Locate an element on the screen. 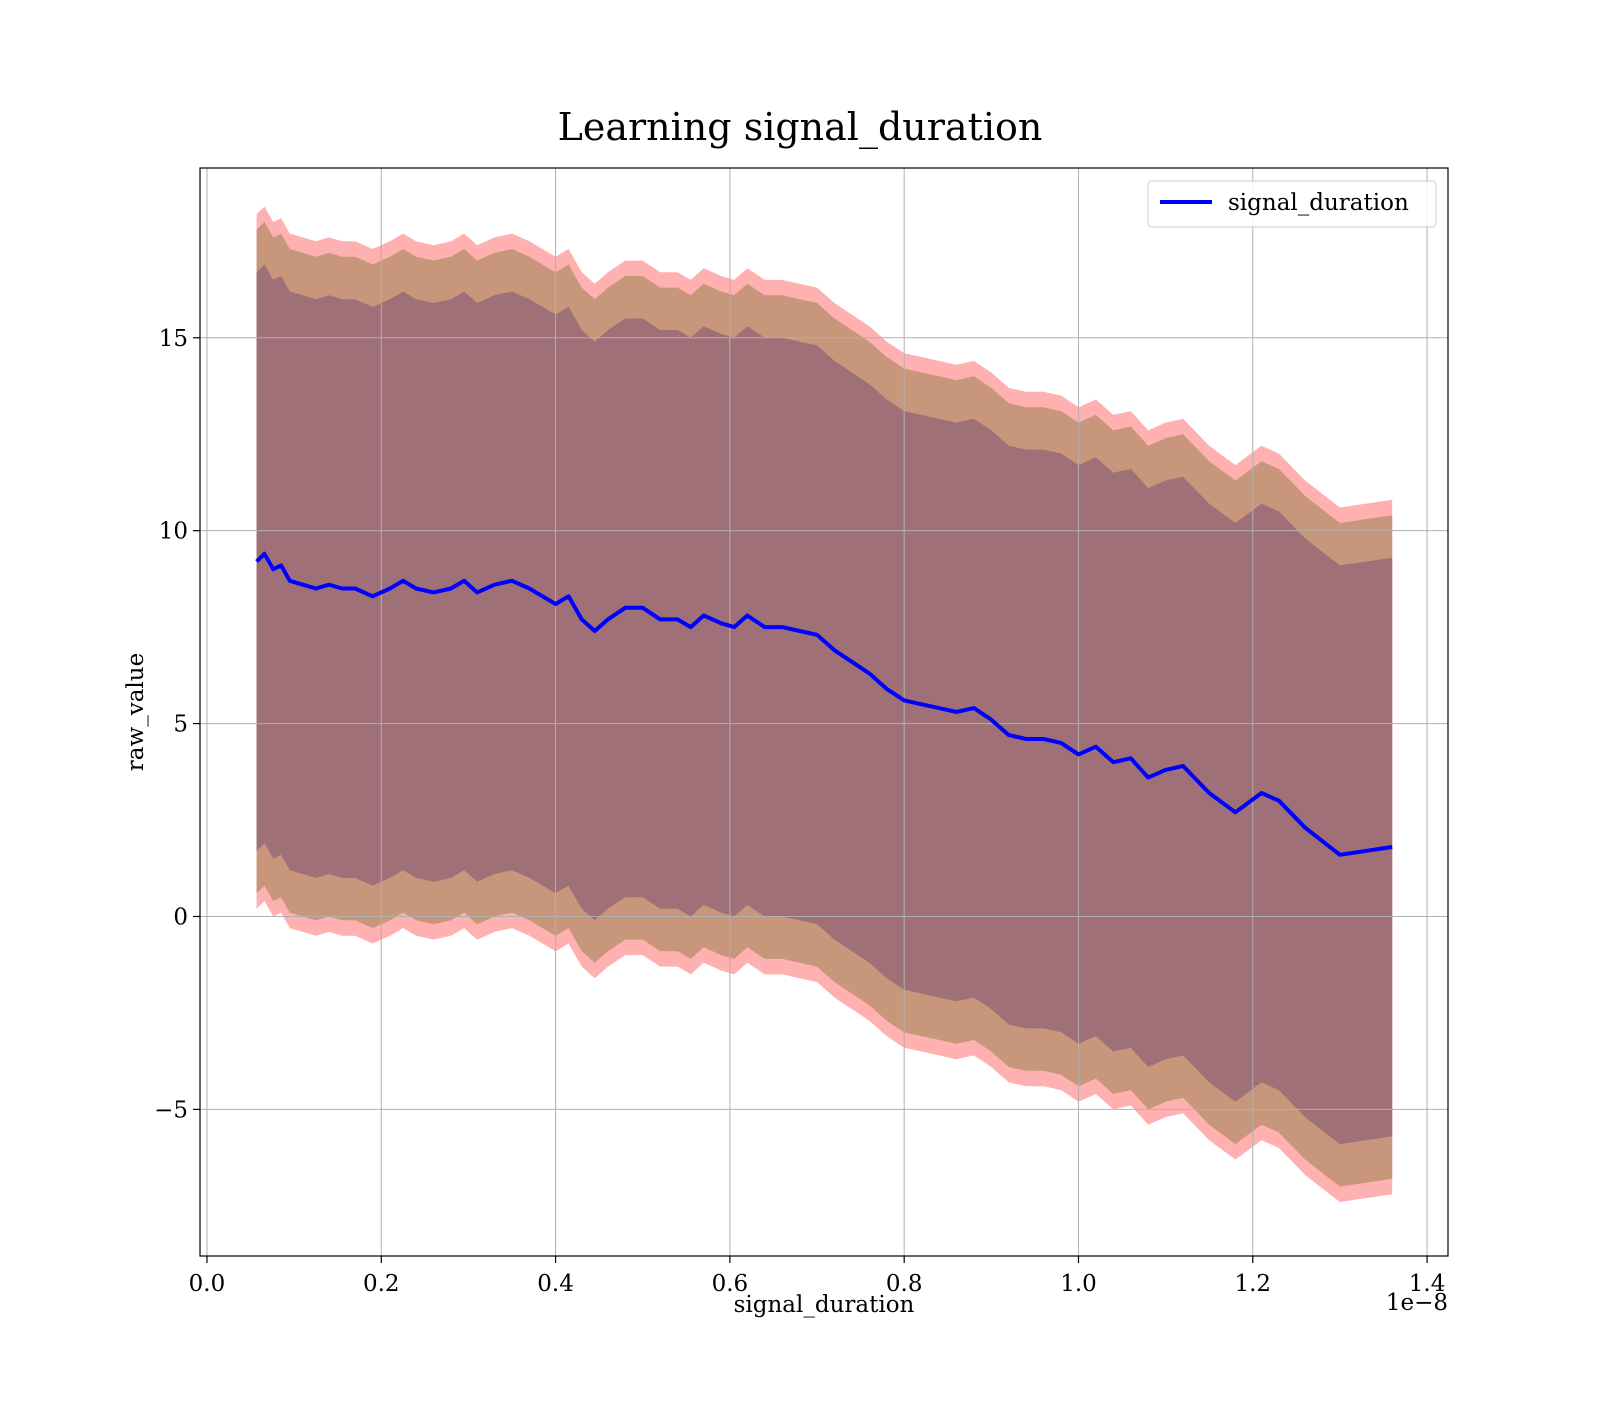 Image resolution: width=1600 pixels, height=1405 pixels. y-axis-label: raw_value is located at coordinates (136, 712).